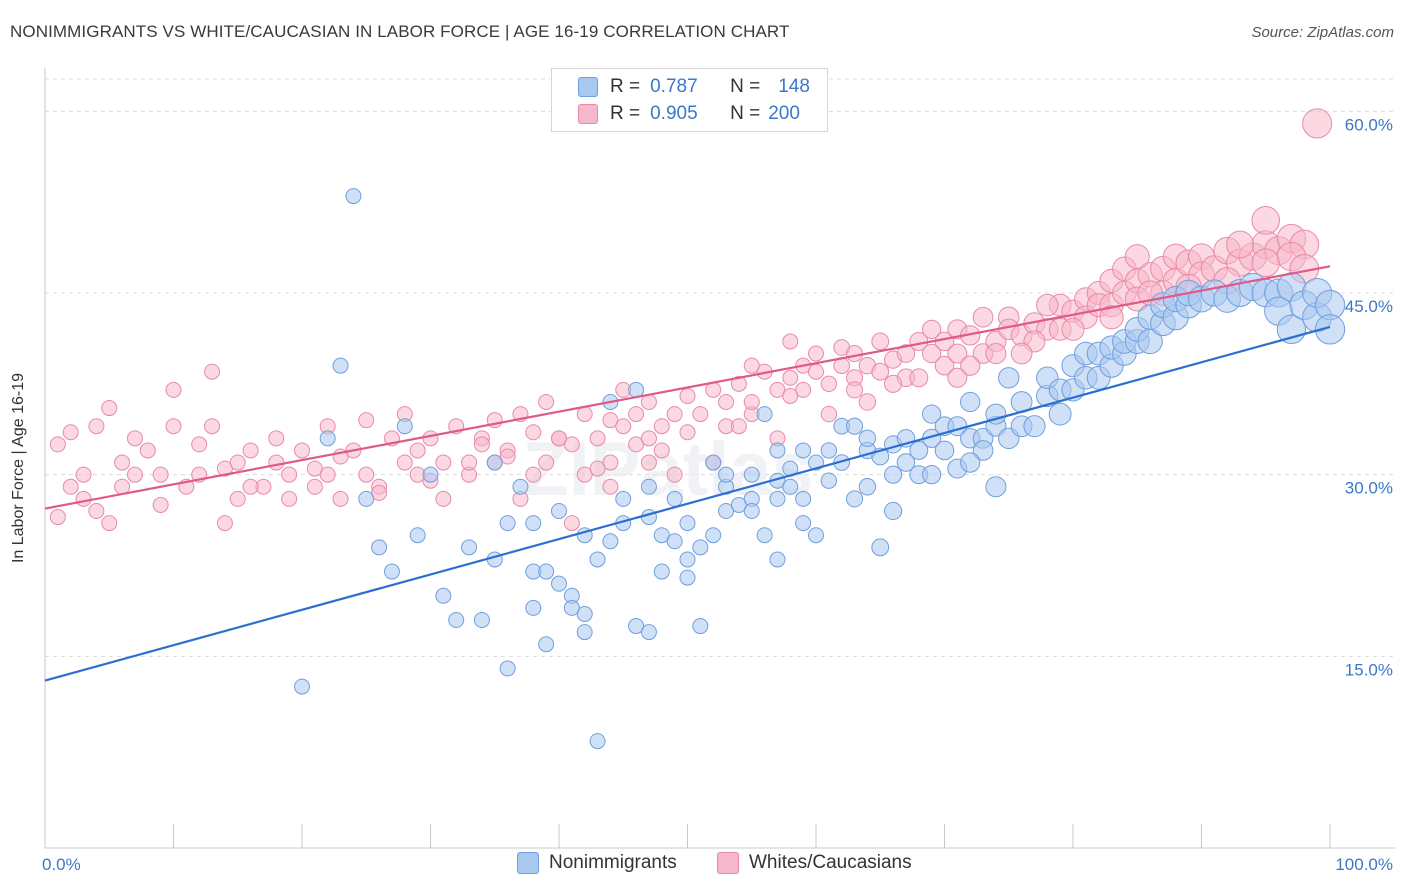 Image resolution: width=1406 pixels, height=892 pixels. I want to click on y-tick-label: 30.0%, so click(1369, 488).